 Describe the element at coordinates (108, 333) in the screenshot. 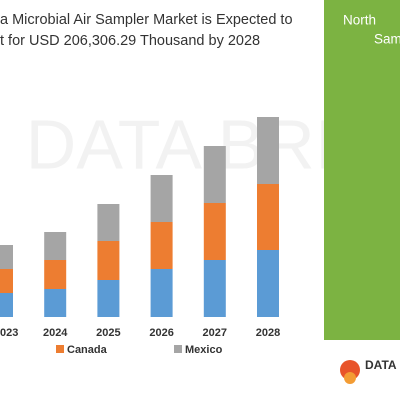

I see `x-tick-label: 2025` at that location.